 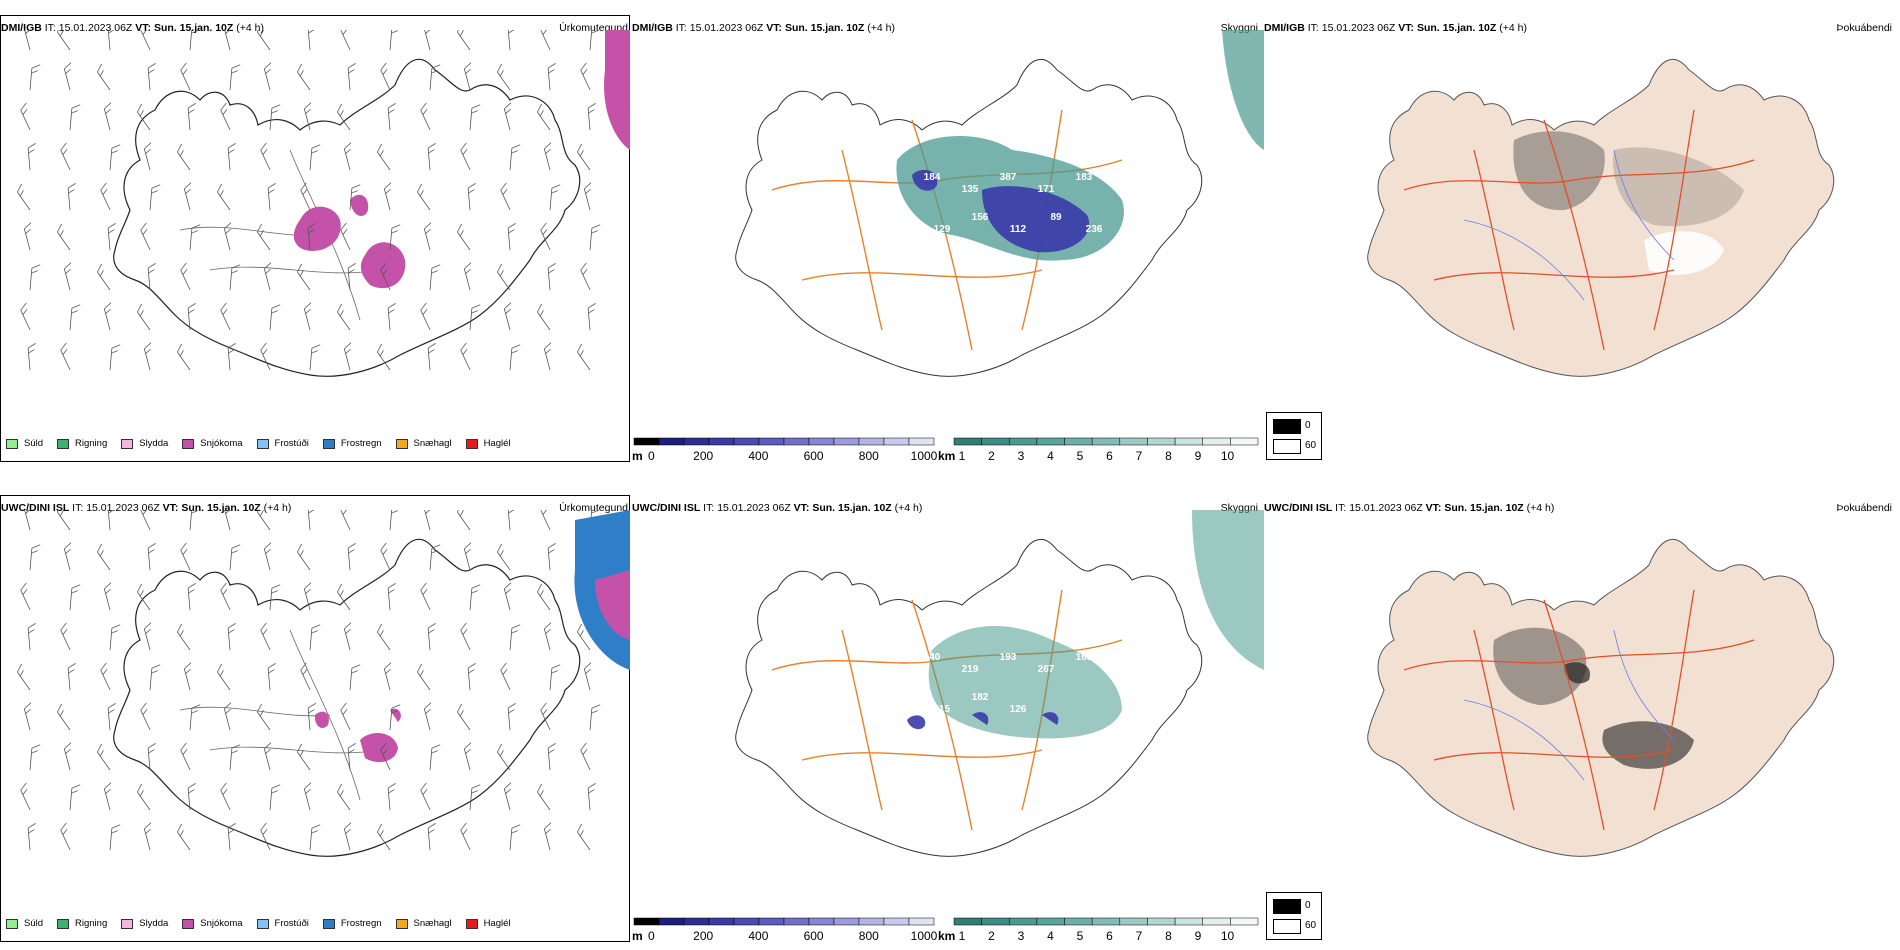 What do you see at coordinates (703, 456) in the screenshot?
I see `ceiling-tick: 200` at bounding box center [703, 456].